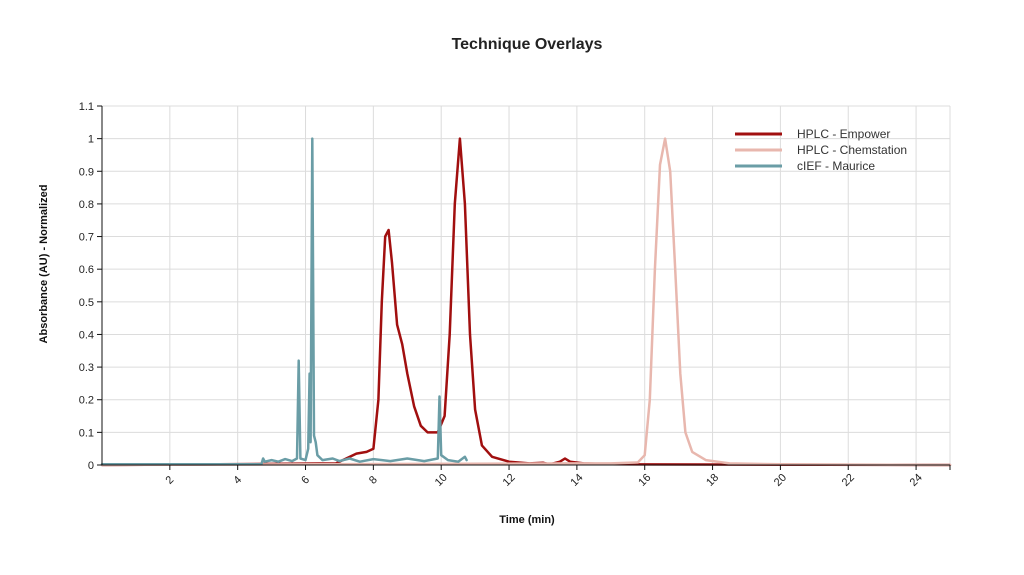 This screenshot has height=575, width=1024. Describe the element at coordinates (852, 150) in the screenshot. I see `legend-label-2: HPLC - Chemstation` at that location.